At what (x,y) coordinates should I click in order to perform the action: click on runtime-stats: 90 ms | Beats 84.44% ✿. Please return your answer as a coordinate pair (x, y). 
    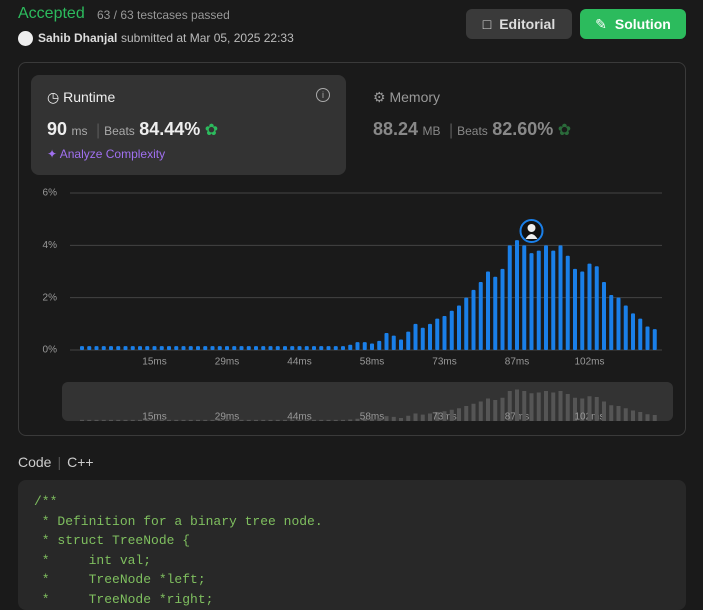
    Looking at the image, I should click on (133, 129).